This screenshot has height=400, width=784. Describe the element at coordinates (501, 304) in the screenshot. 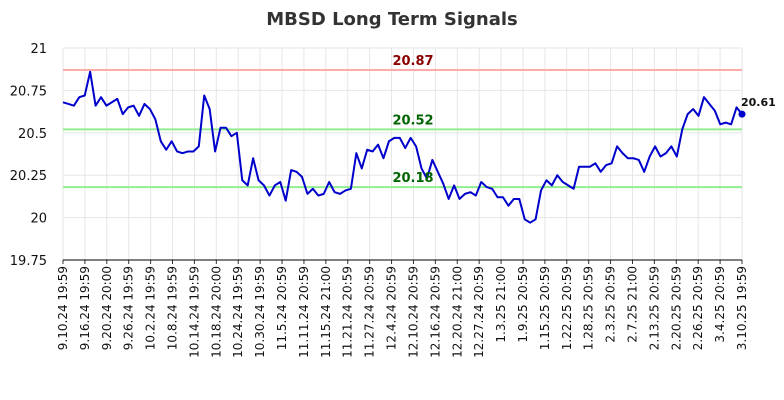

I see `x-tick-label: 1.3.25 21:00` at that location.